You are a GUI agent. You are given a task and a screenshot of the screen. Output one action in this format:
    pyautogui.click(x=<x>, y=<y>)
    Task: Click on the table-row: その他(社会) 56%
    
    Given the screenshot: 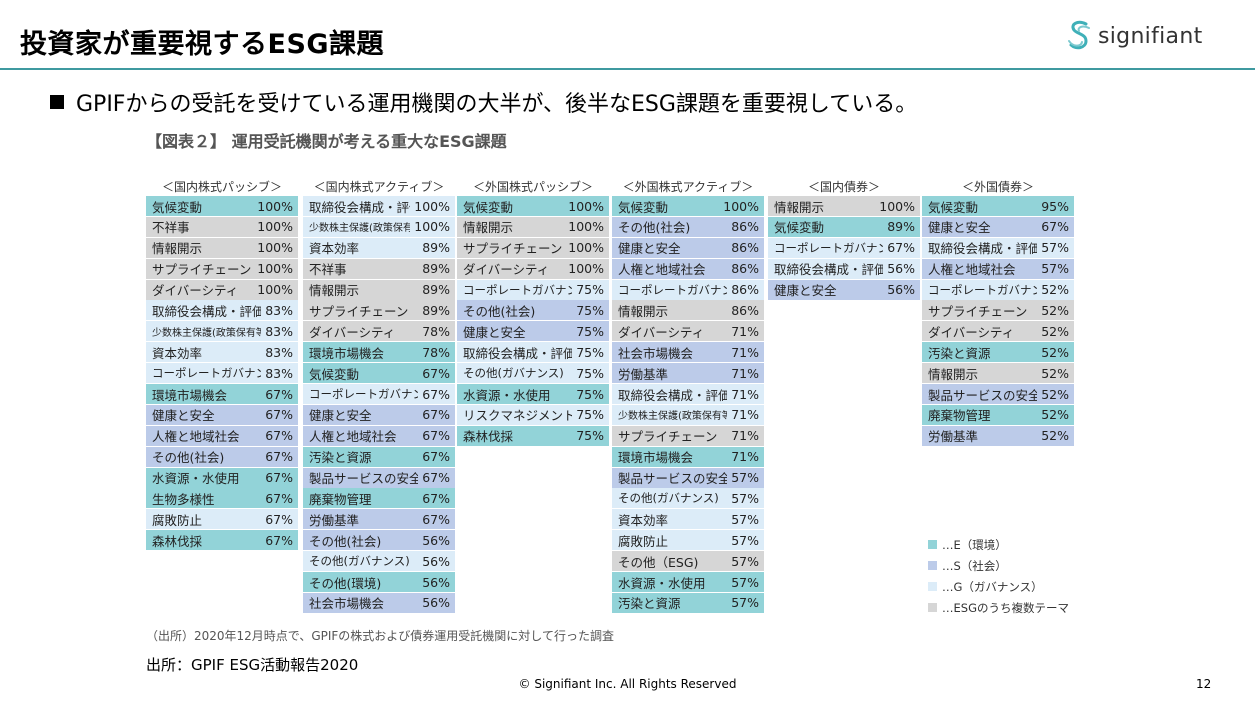 What is the action you would take?
    pyautogui.click(x=379, y=540)
    